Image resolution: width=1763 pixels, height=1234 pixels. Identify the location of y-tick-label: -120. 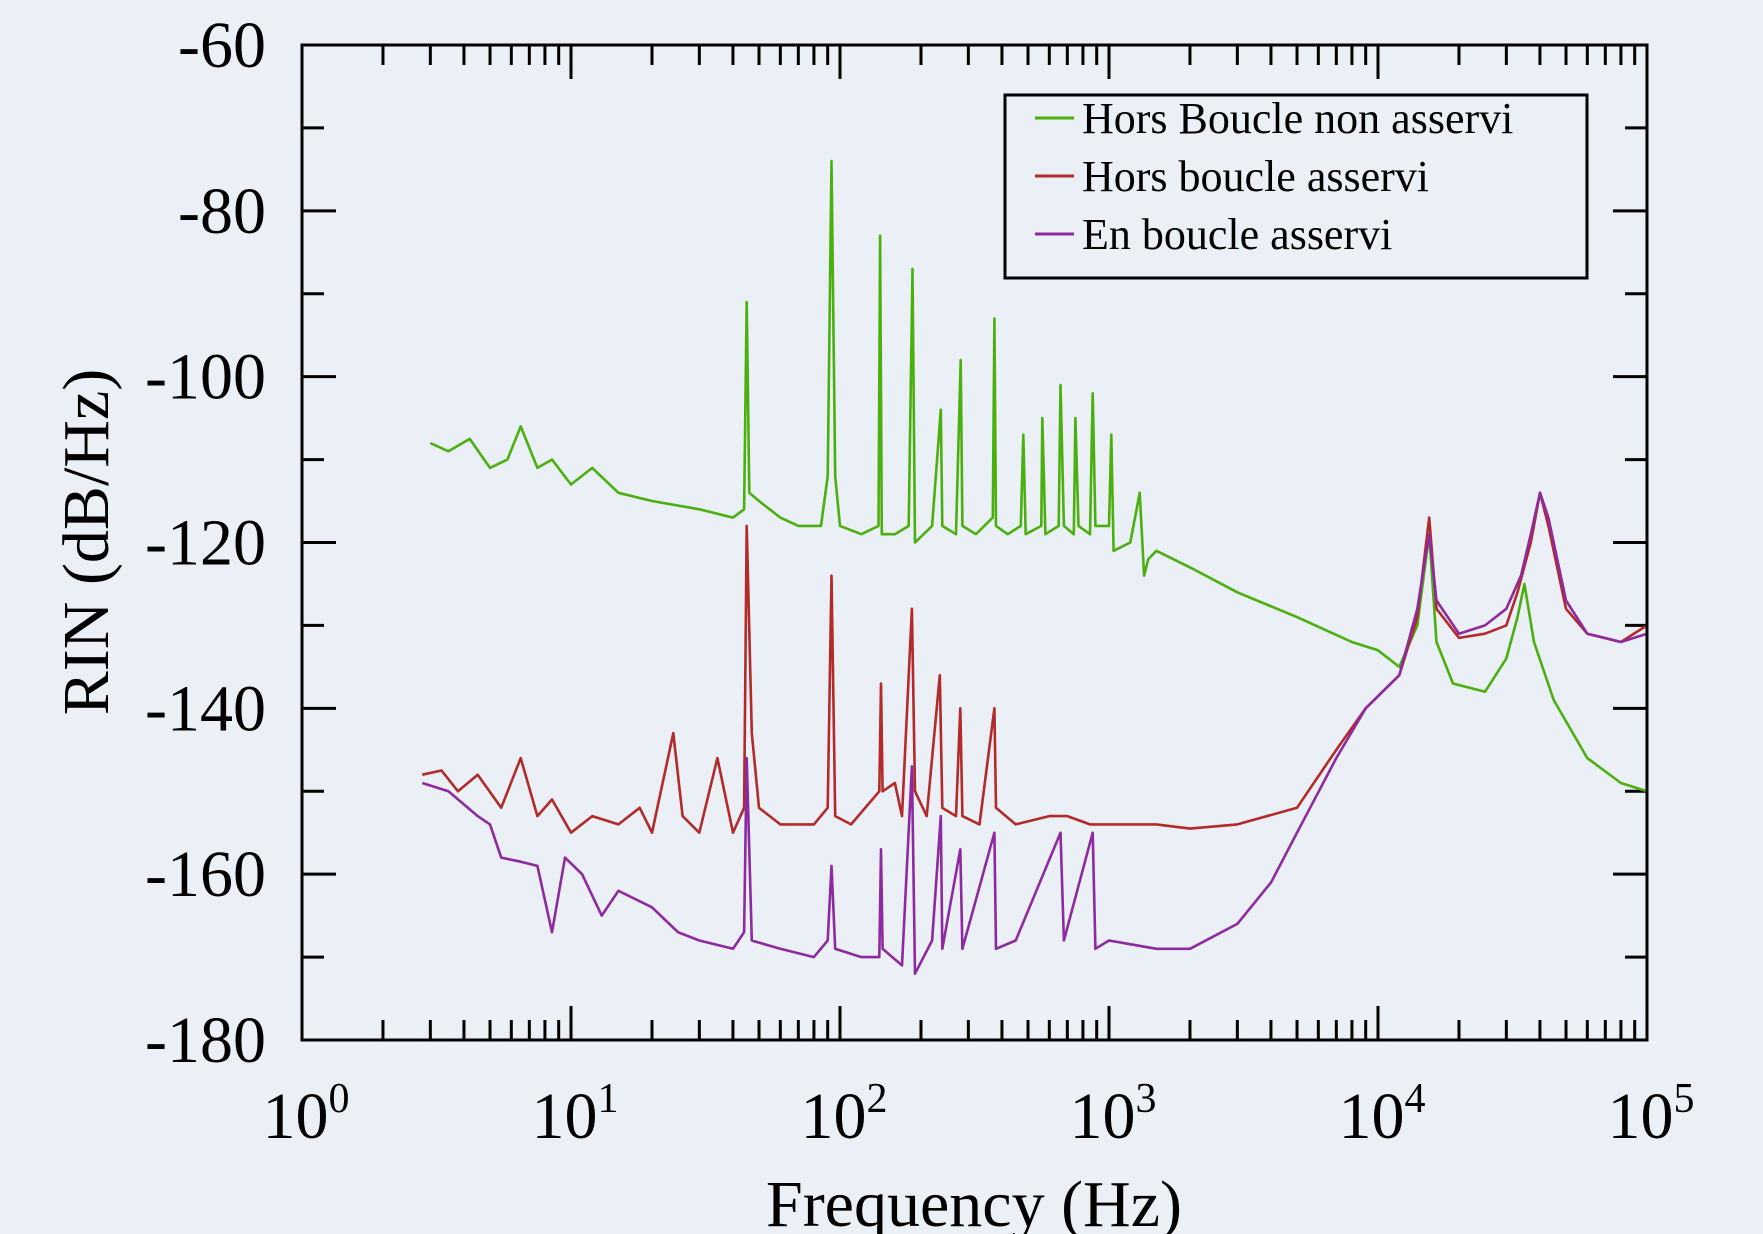
(205, 543).